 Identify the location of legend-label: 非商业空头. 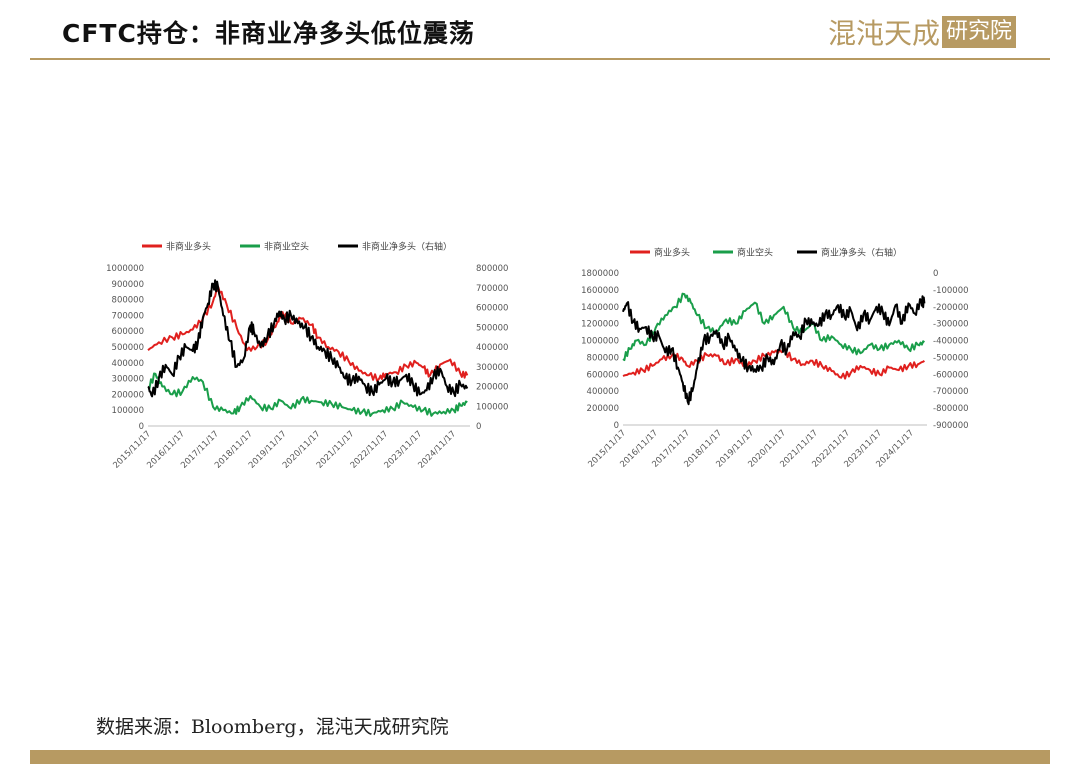
(286, 247).